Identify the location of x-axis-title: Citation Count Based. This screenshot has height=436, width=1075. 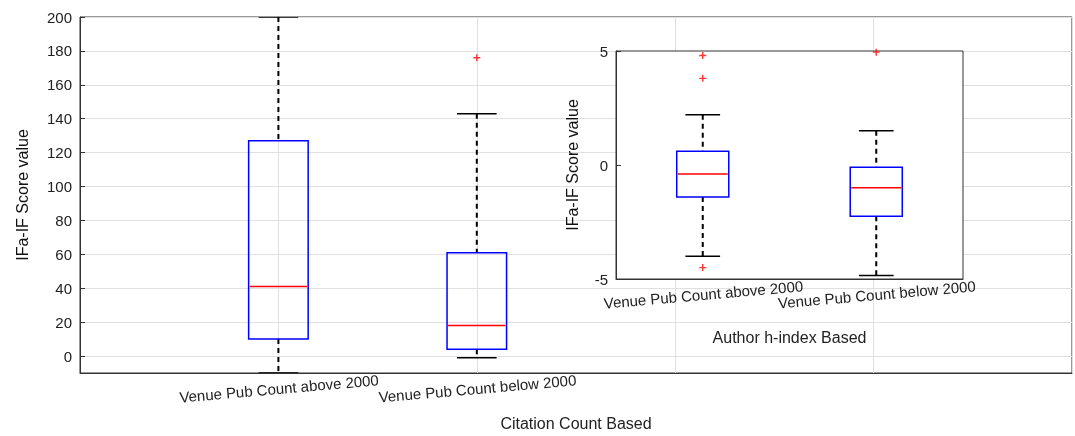
(576, 423).